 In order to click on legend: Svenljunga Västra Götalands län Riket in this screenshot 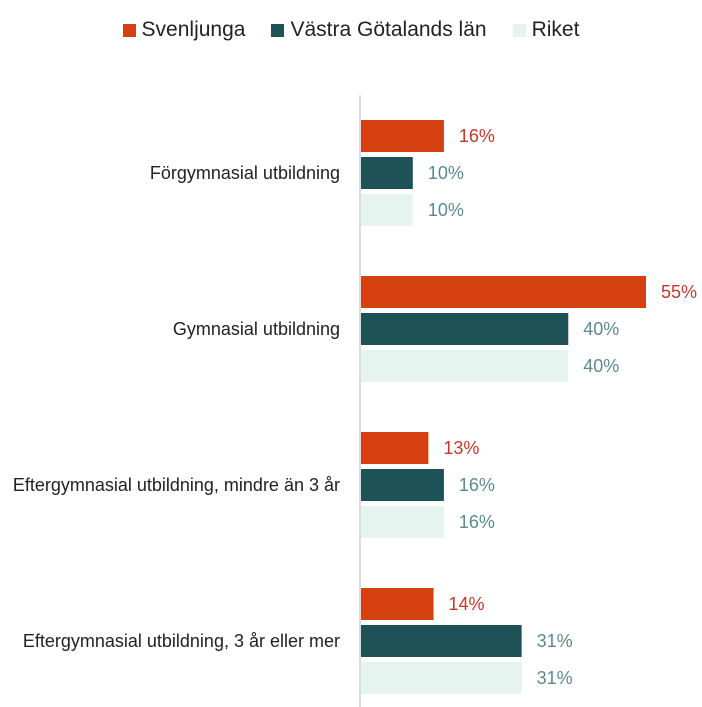, I will do `click(351, 30)`.